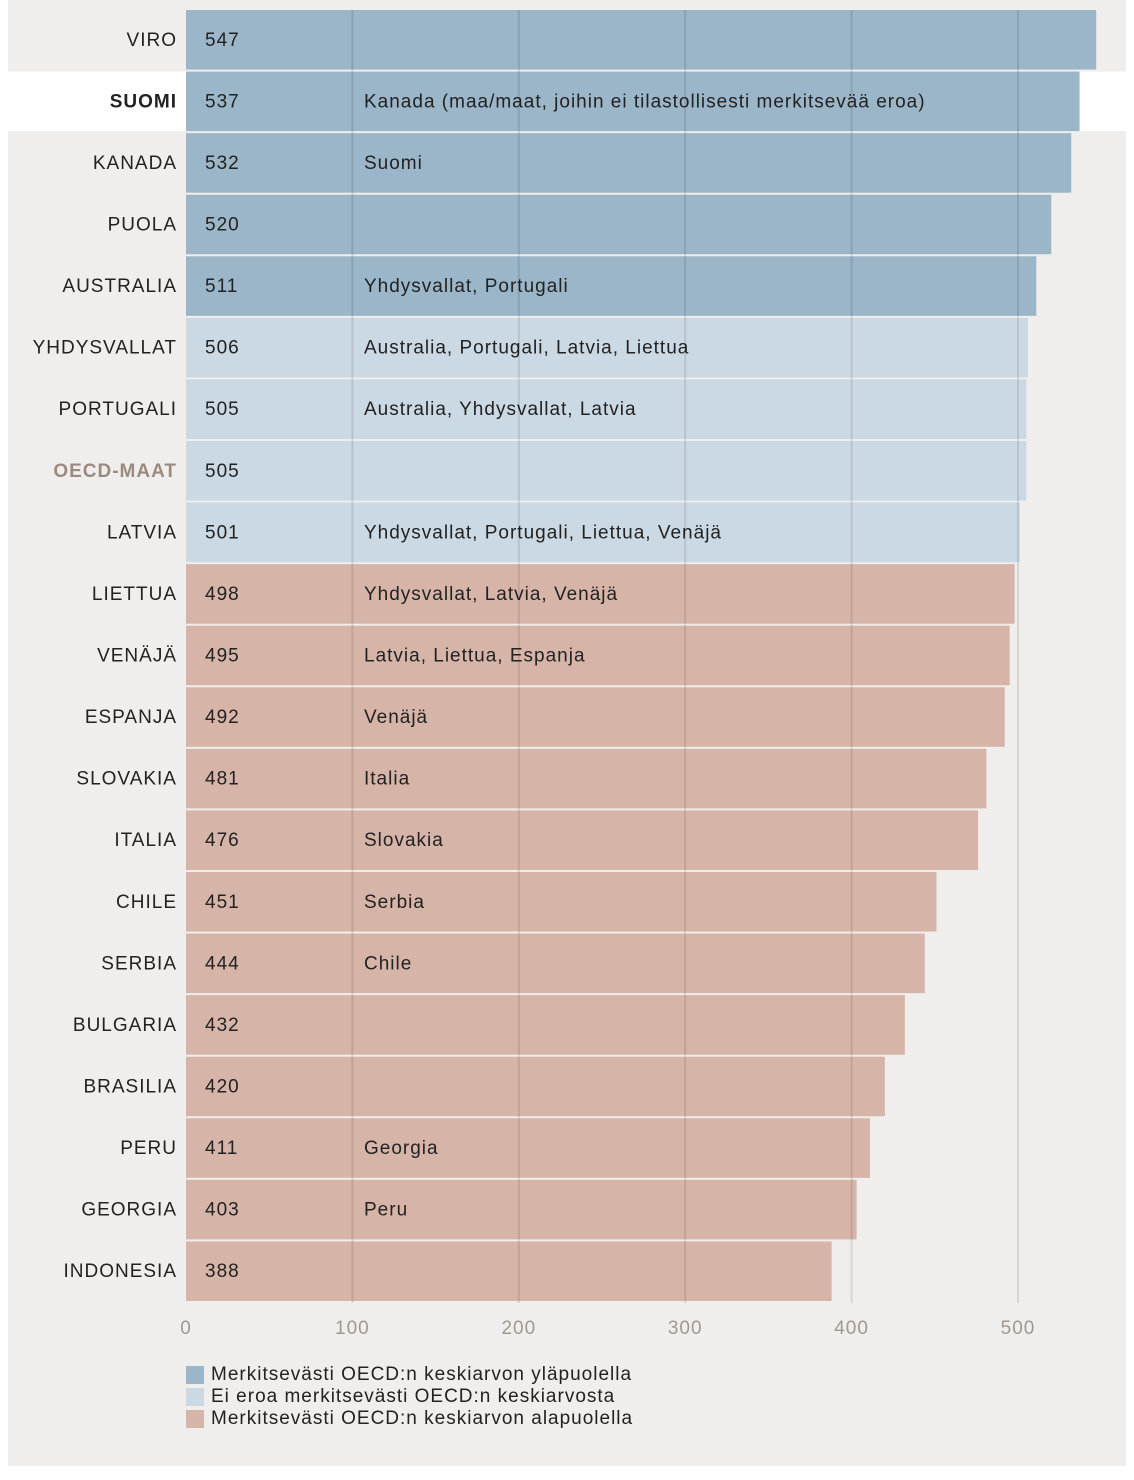 This screenshot has width=1134, height=1480. I want to click on annotation: Yhdysvallat, Portugali, so click(466, 286).